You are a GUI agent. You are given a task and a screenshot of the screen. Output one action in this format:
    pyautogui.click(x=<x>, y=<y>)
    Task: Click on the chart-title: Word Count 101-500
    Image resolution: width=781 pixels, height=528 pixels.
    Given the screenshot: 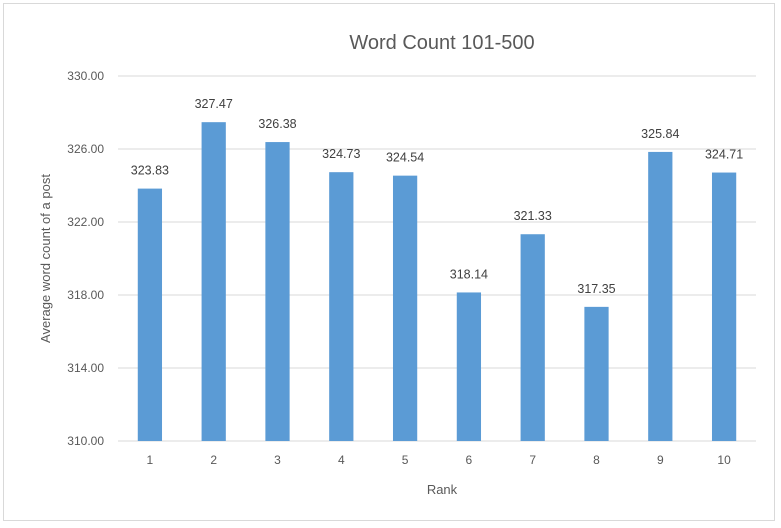 What is the action you would take?
    pyautogui.click(x=441, y=43)
    